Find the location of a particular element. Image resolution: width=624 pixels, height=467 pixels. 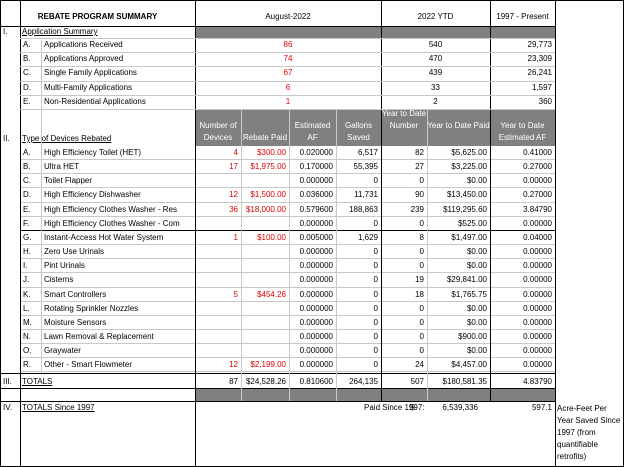

estimated-af: 0.036000 is located at coordinates (316, 195).